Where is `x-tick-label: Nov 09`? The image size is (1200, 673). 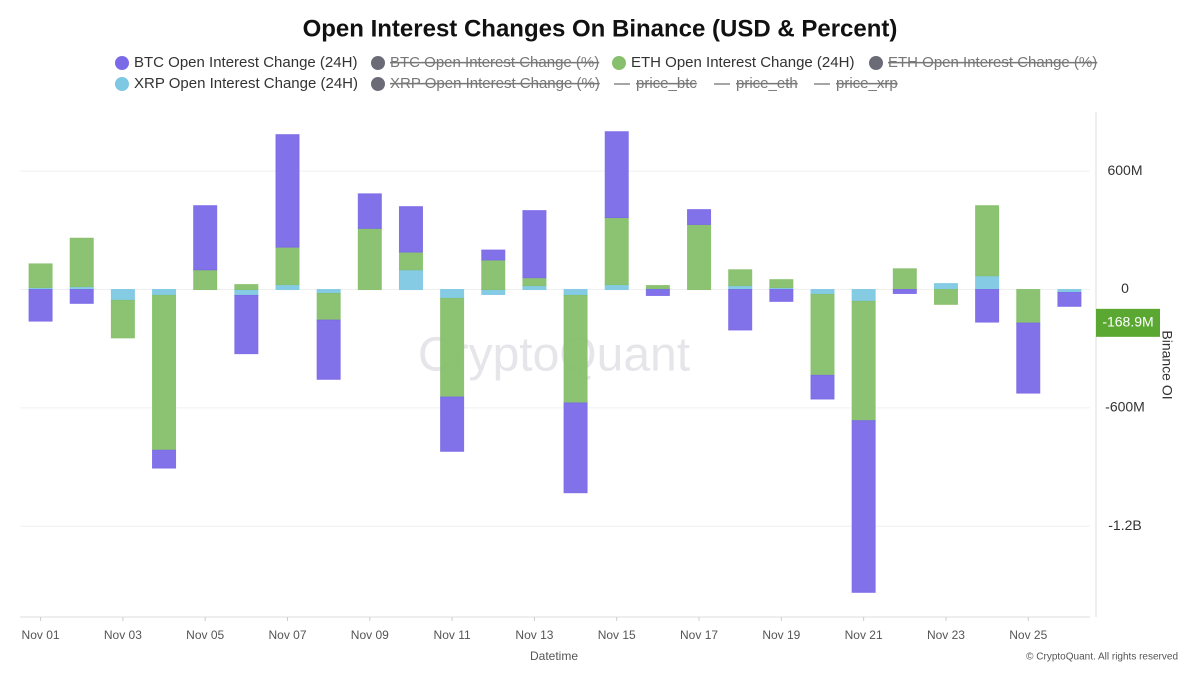
x-tick-label: Nov 09 is located at coordinates (370, 635).